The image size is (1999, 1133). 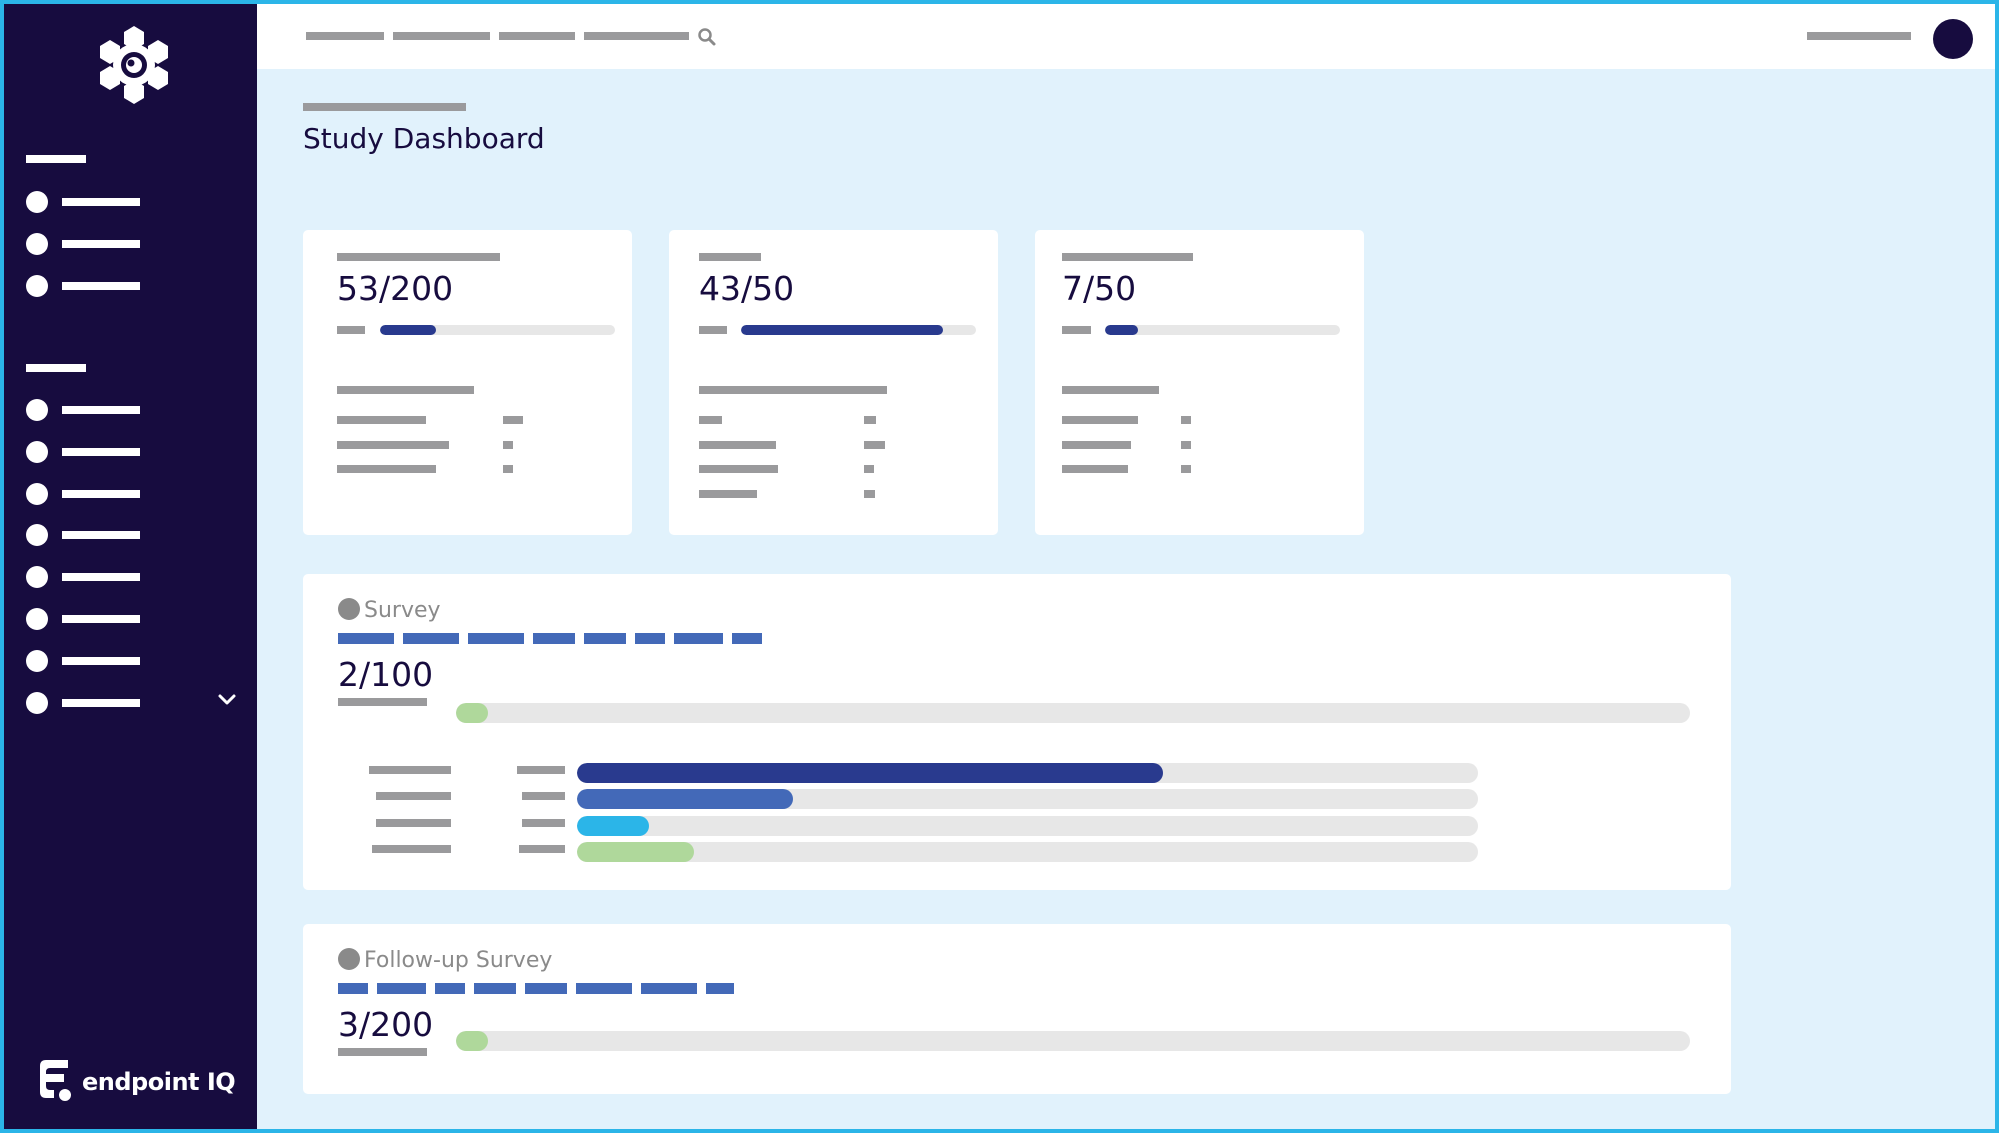 What do you see at coordinates (707, 37) in the screenshot?
I see `search-icon` at bounding box center [707, 37].